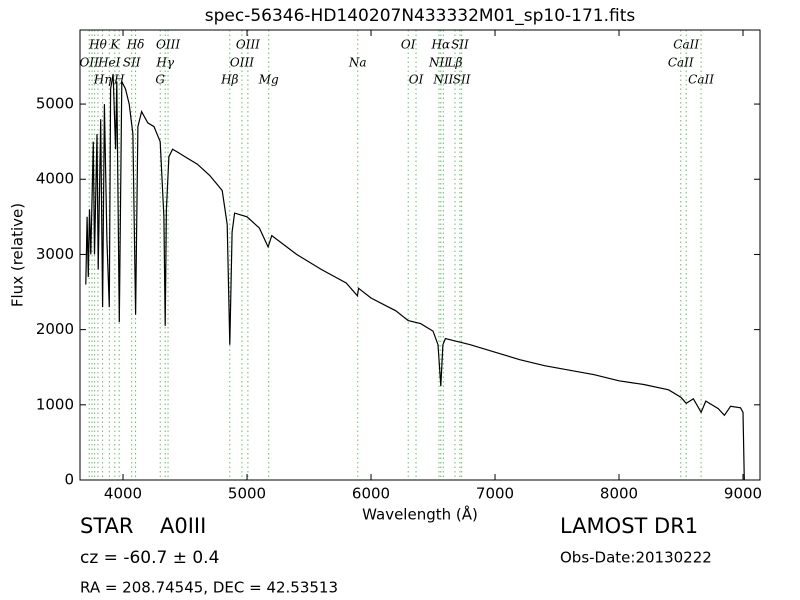 Image resolution: width=800 pixels, height=600 pixels. Describe the element at coordinates (55, 329) in the screenshot. I see `y-tick-label: 2000` at that location.